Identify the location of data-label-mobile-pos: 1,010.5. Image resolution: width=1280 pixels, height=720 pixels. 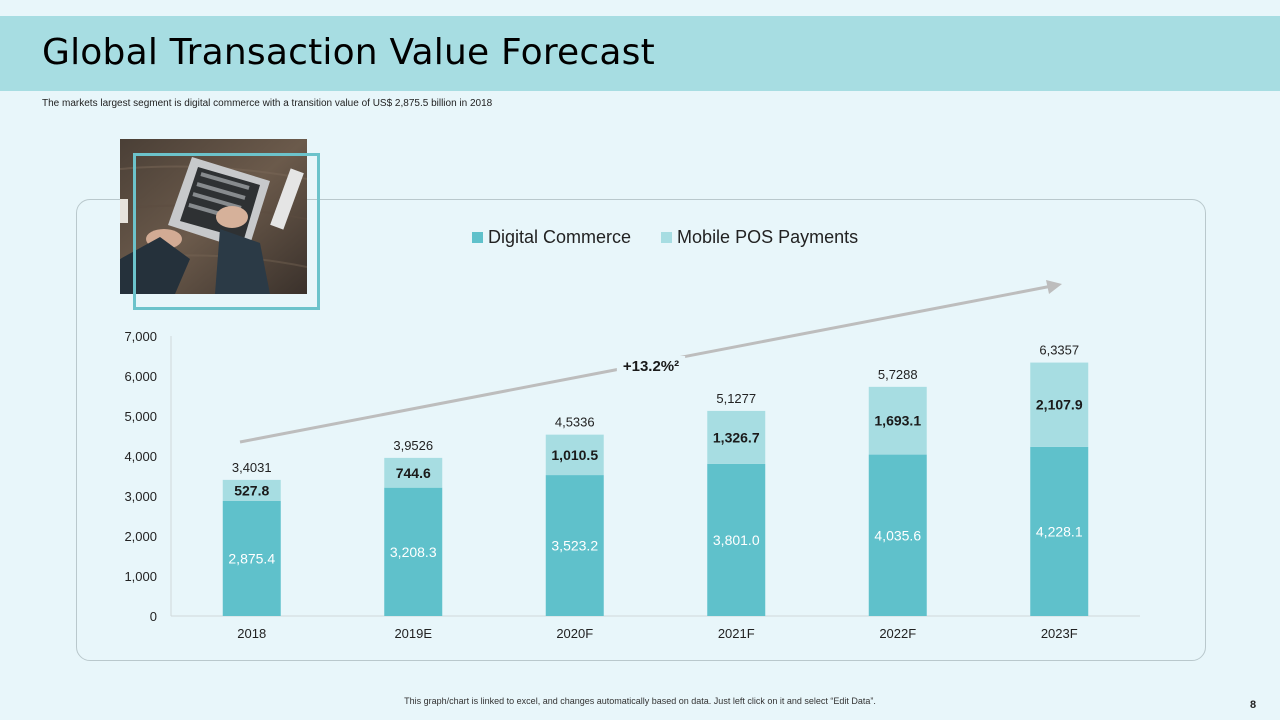
(574, 455).